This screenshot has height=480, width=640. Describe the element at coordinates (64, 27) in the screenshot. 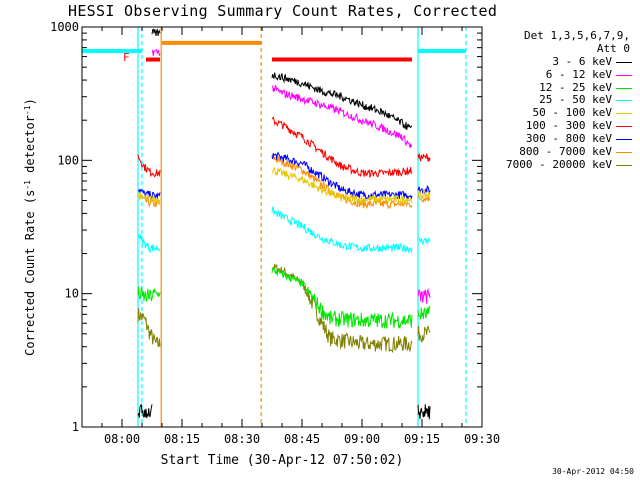

I see `y-tick-label: 1000` at that location.